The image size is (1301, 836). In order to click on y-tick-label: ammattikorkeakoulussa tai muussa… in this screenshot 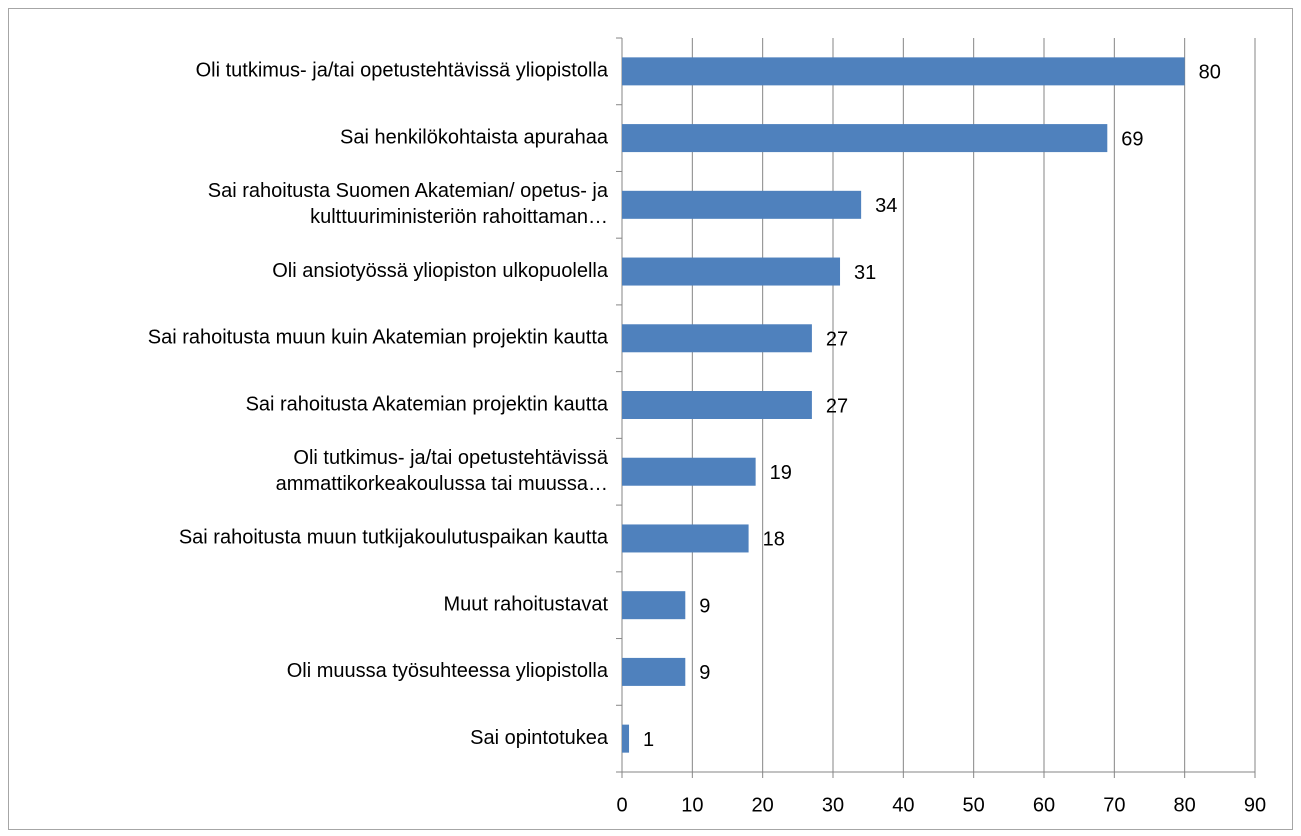, I will do `click(442, 484)`.